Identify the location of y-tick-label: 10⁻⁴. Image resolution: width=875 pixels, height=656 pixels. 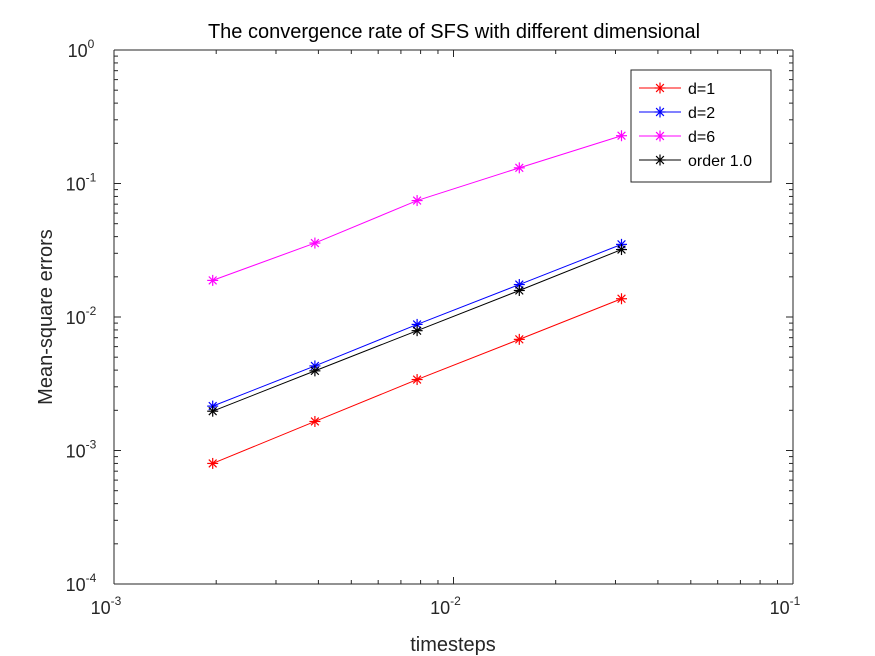
(81, 583).